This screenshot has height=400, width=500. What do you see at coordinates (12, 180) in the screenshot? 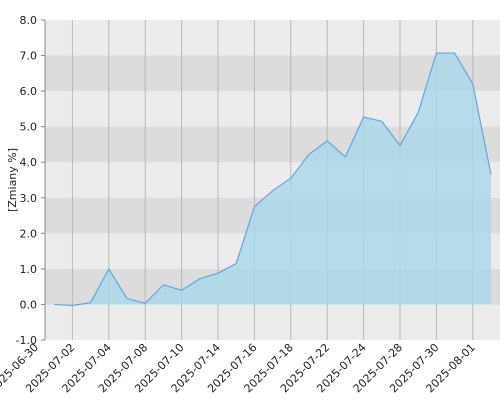
I see `y-axis-label: [Zmiany %]` at bounding box center [12, 180].